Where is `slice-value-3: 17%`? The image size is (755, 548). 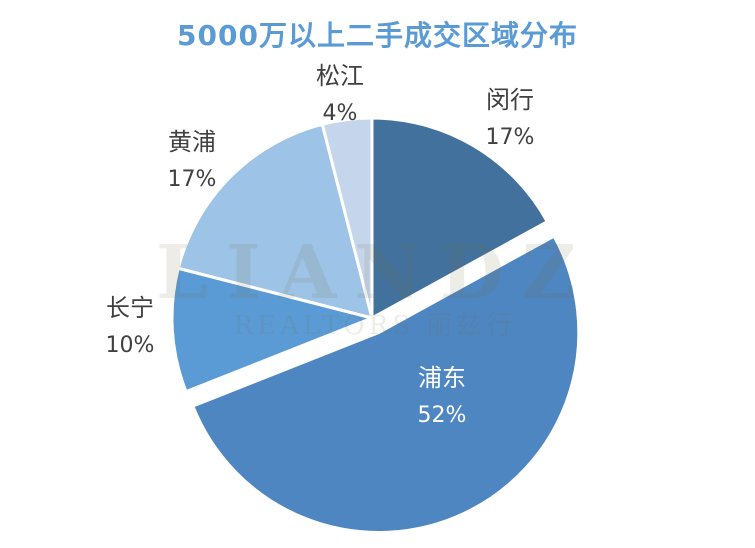 slice-value-3: 17% is located at coordinates (192, 179).